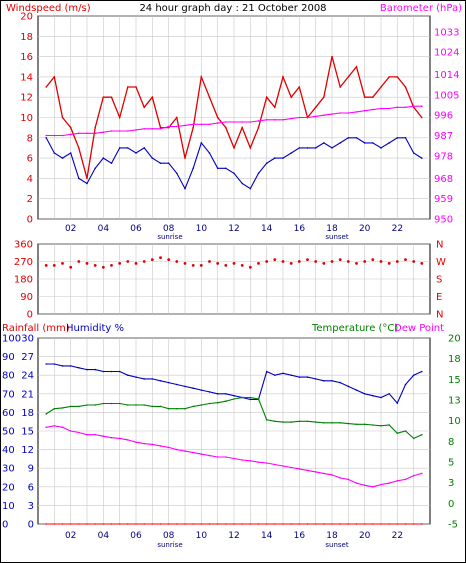 The height and width of the screenshot is (563, 466). I want to click on wind-x-tick-label: 20, so click(365, 229).